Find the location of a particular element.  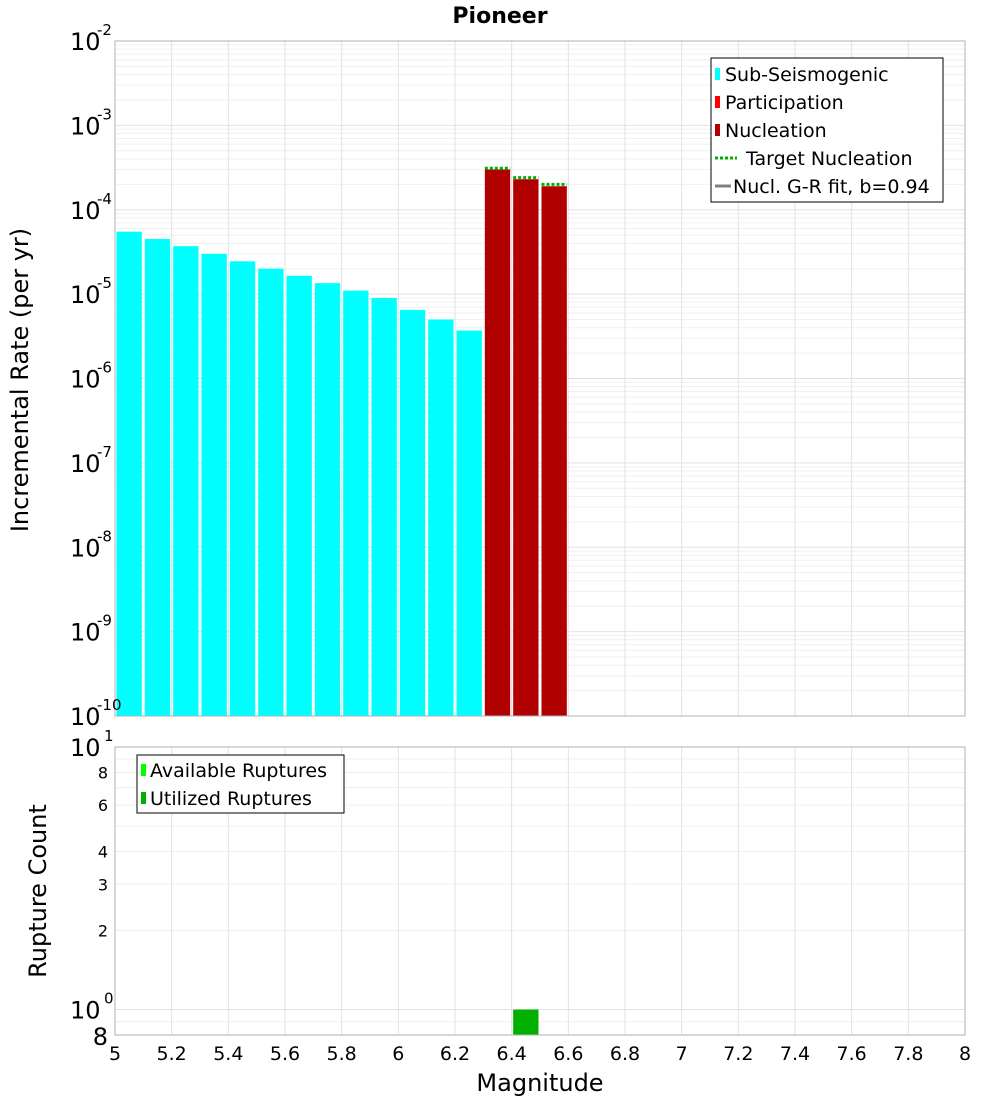

x-tick-label: 7.8 is located at coordinates (908, 1054).